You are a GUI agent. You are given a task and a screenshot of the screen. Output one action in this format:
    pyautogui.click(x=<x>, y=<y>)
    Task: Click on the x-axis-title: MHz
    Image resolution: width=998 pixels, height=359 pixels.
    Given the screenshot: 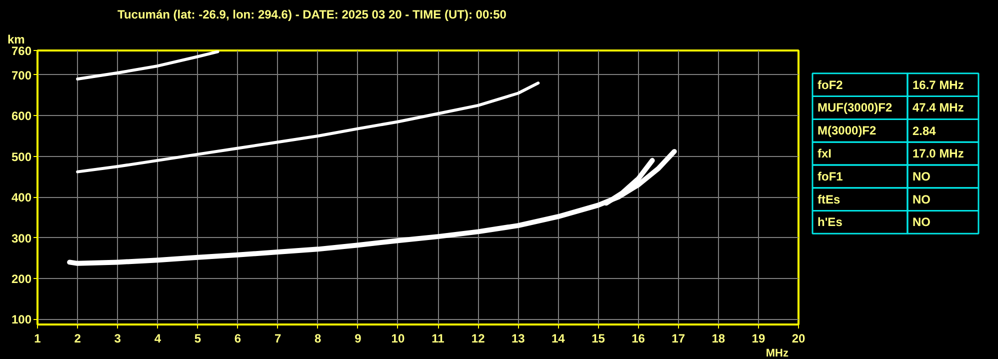 What is the action you would take?
    pyautogui.click(x=777, y=353)
    